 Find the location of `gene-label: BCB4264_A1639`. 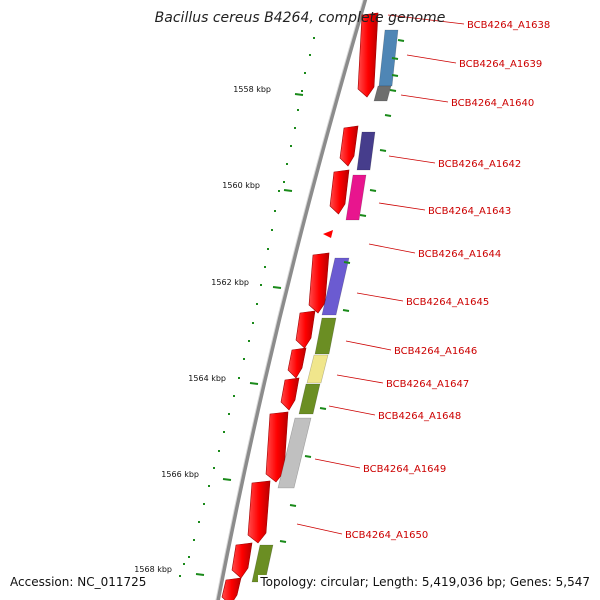

gene-label: BCB4264_A1639 is located at coordinates (500, 64).